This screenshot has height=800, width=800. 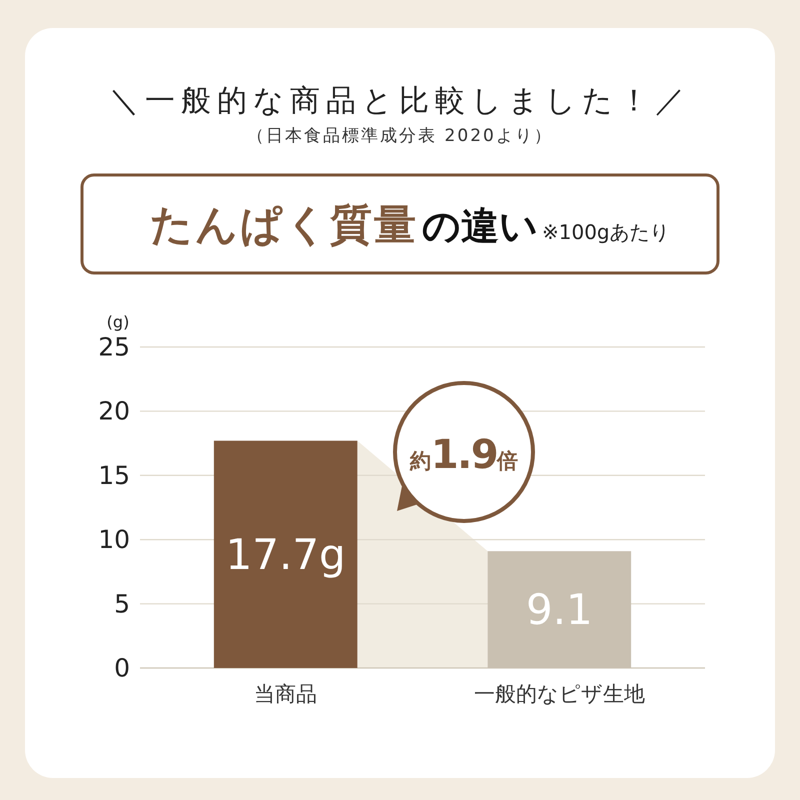 I want to click on x-tick-label: 一般的なピザ生地, so click(x=559, y=694).